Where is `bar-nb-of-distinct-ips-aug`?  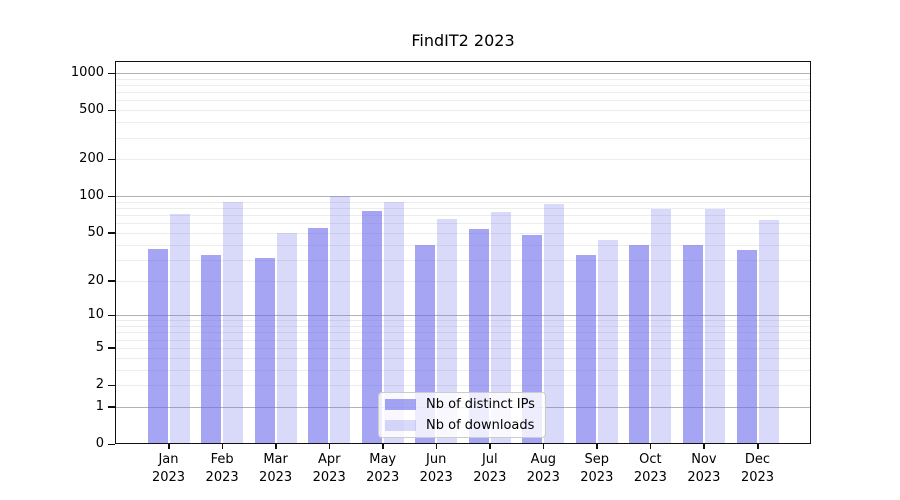 bar-nb-of-distinct-ips-aug is located at coordinates (532, 339).